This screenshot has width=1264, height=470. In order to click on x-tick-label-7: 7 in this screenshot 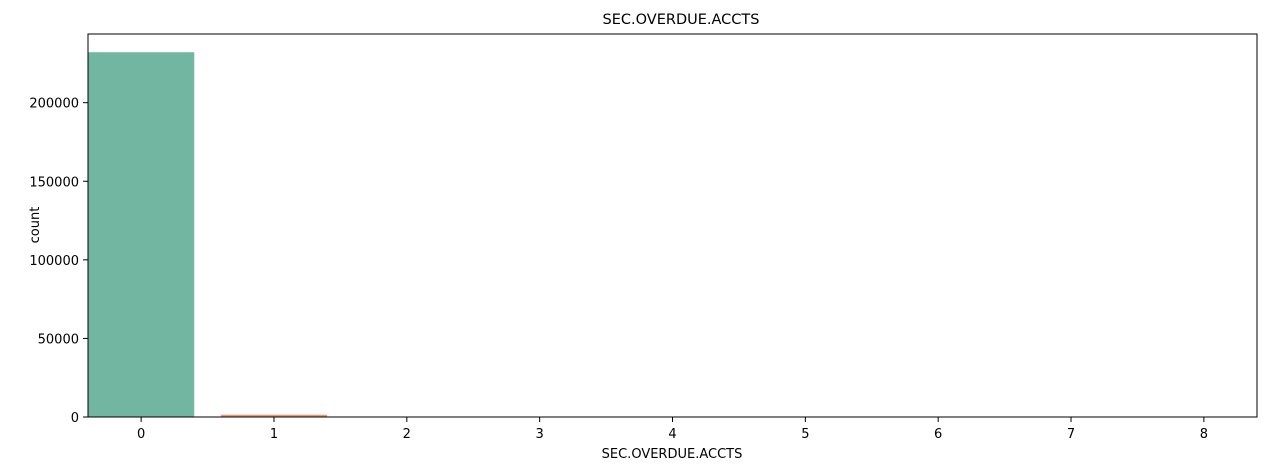, I will do `click(1071, 434)`.